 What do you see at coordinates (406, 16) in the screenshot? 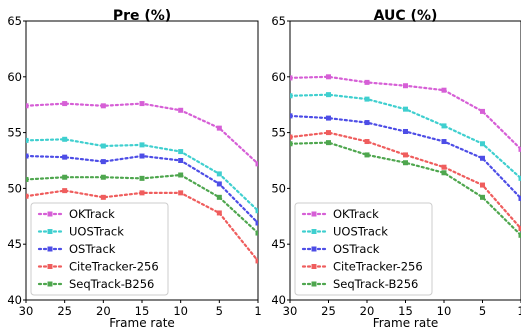
I see `chart-title: AUC (%)` at bounding box center [406, 16].